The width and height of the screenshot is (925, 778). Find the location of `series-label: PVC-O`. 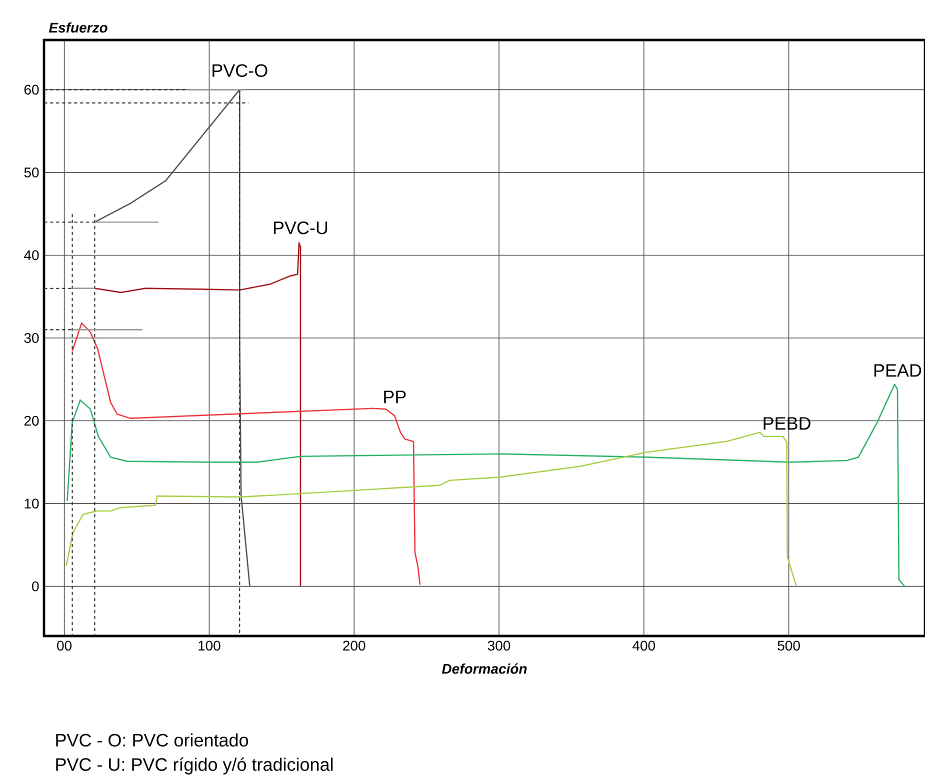

series-label: PVC-O is located at coordinates (240, 70).